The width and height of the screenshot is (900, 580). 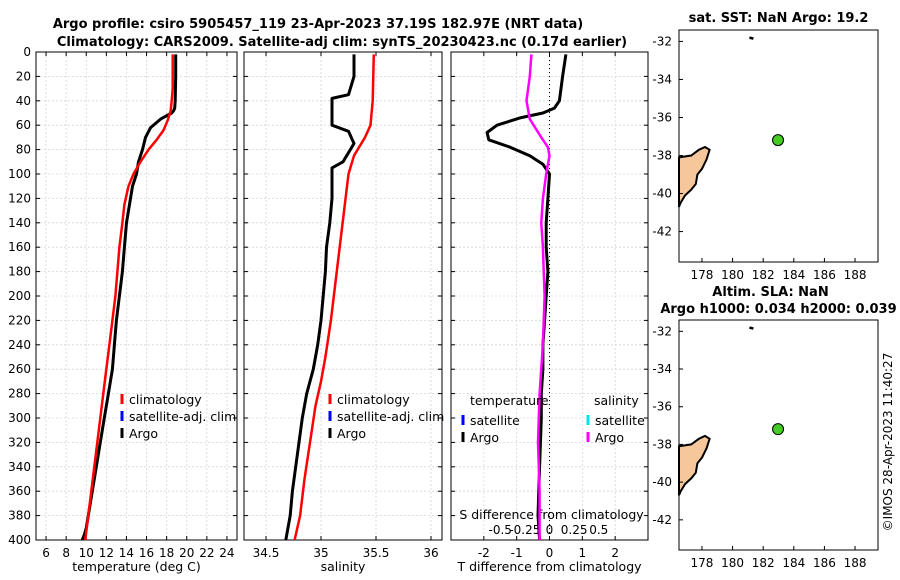 I want to click on series-s-diff-argo, so click(x=538, y=297).